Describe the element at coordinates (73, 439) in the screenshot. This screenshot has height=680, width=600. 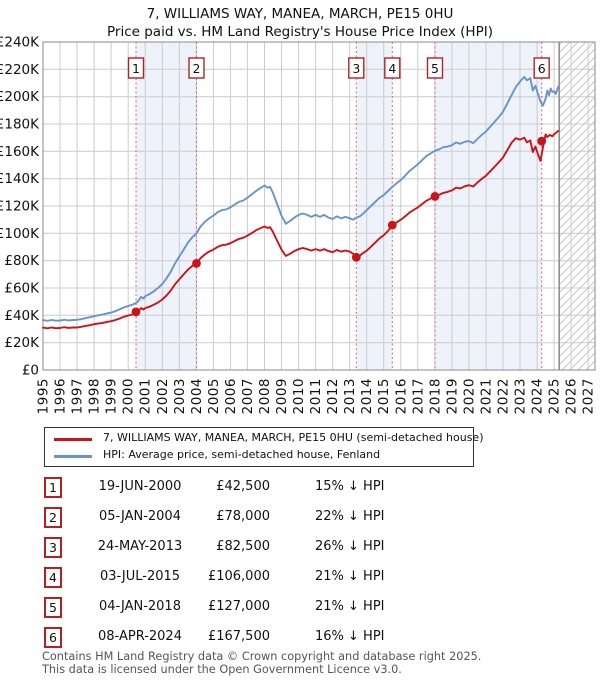
I see `price-paid-line-swatch` at that location.